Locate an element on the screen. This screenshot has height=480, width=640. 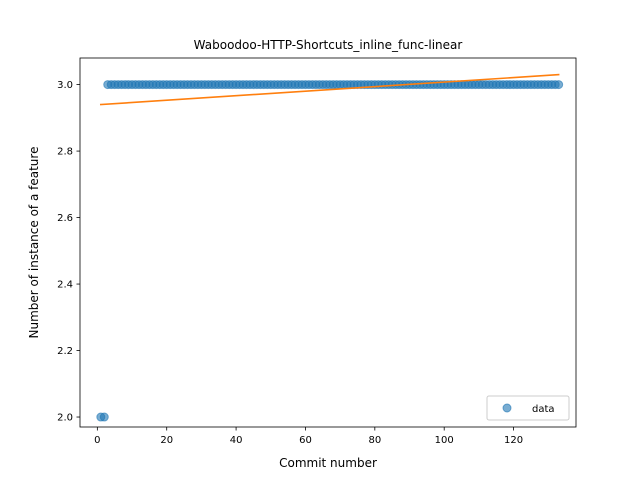
x-axis-label: Commit number is located at coordinates (328, 463).